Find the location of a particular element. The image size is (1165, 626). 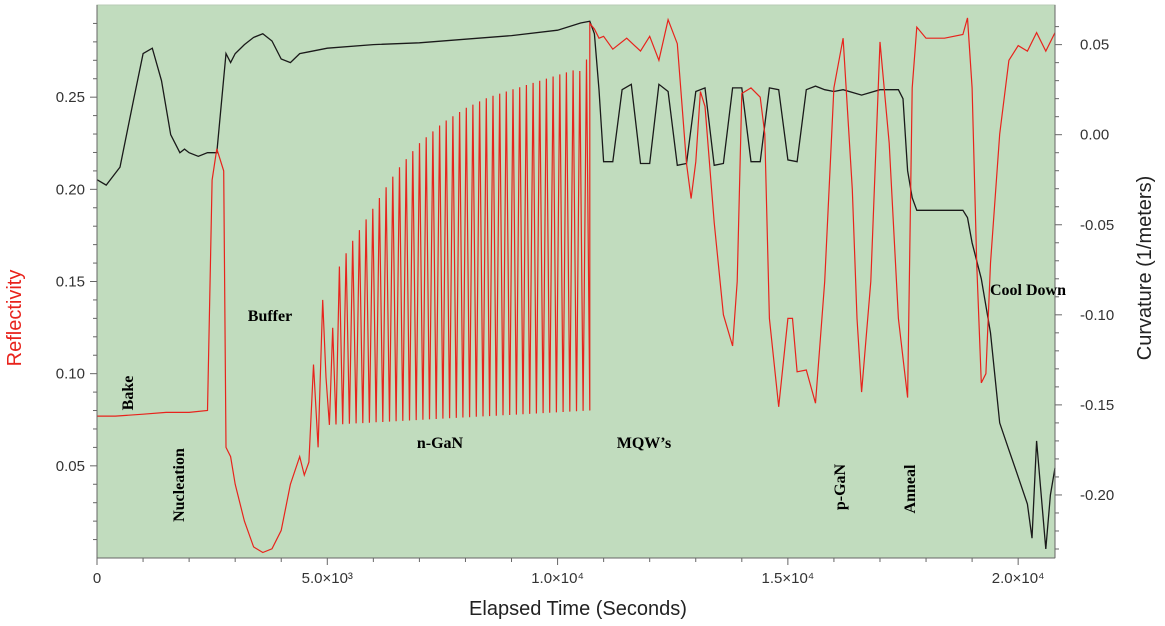

y-right-tick-label: -0.10 is located at coordinates (1097, 315).